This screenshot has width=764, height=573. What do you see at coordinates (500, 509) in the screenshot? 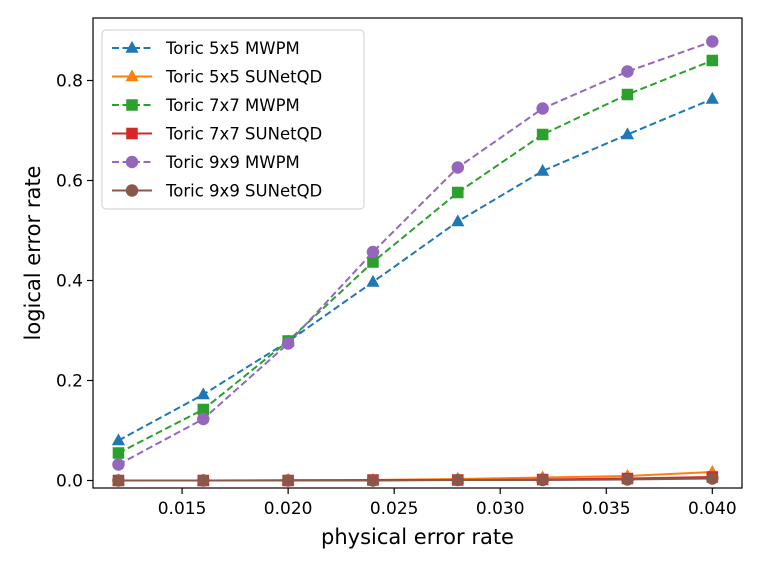
I see `x-tick-label: 0.030` at bounding box center [500, 509].